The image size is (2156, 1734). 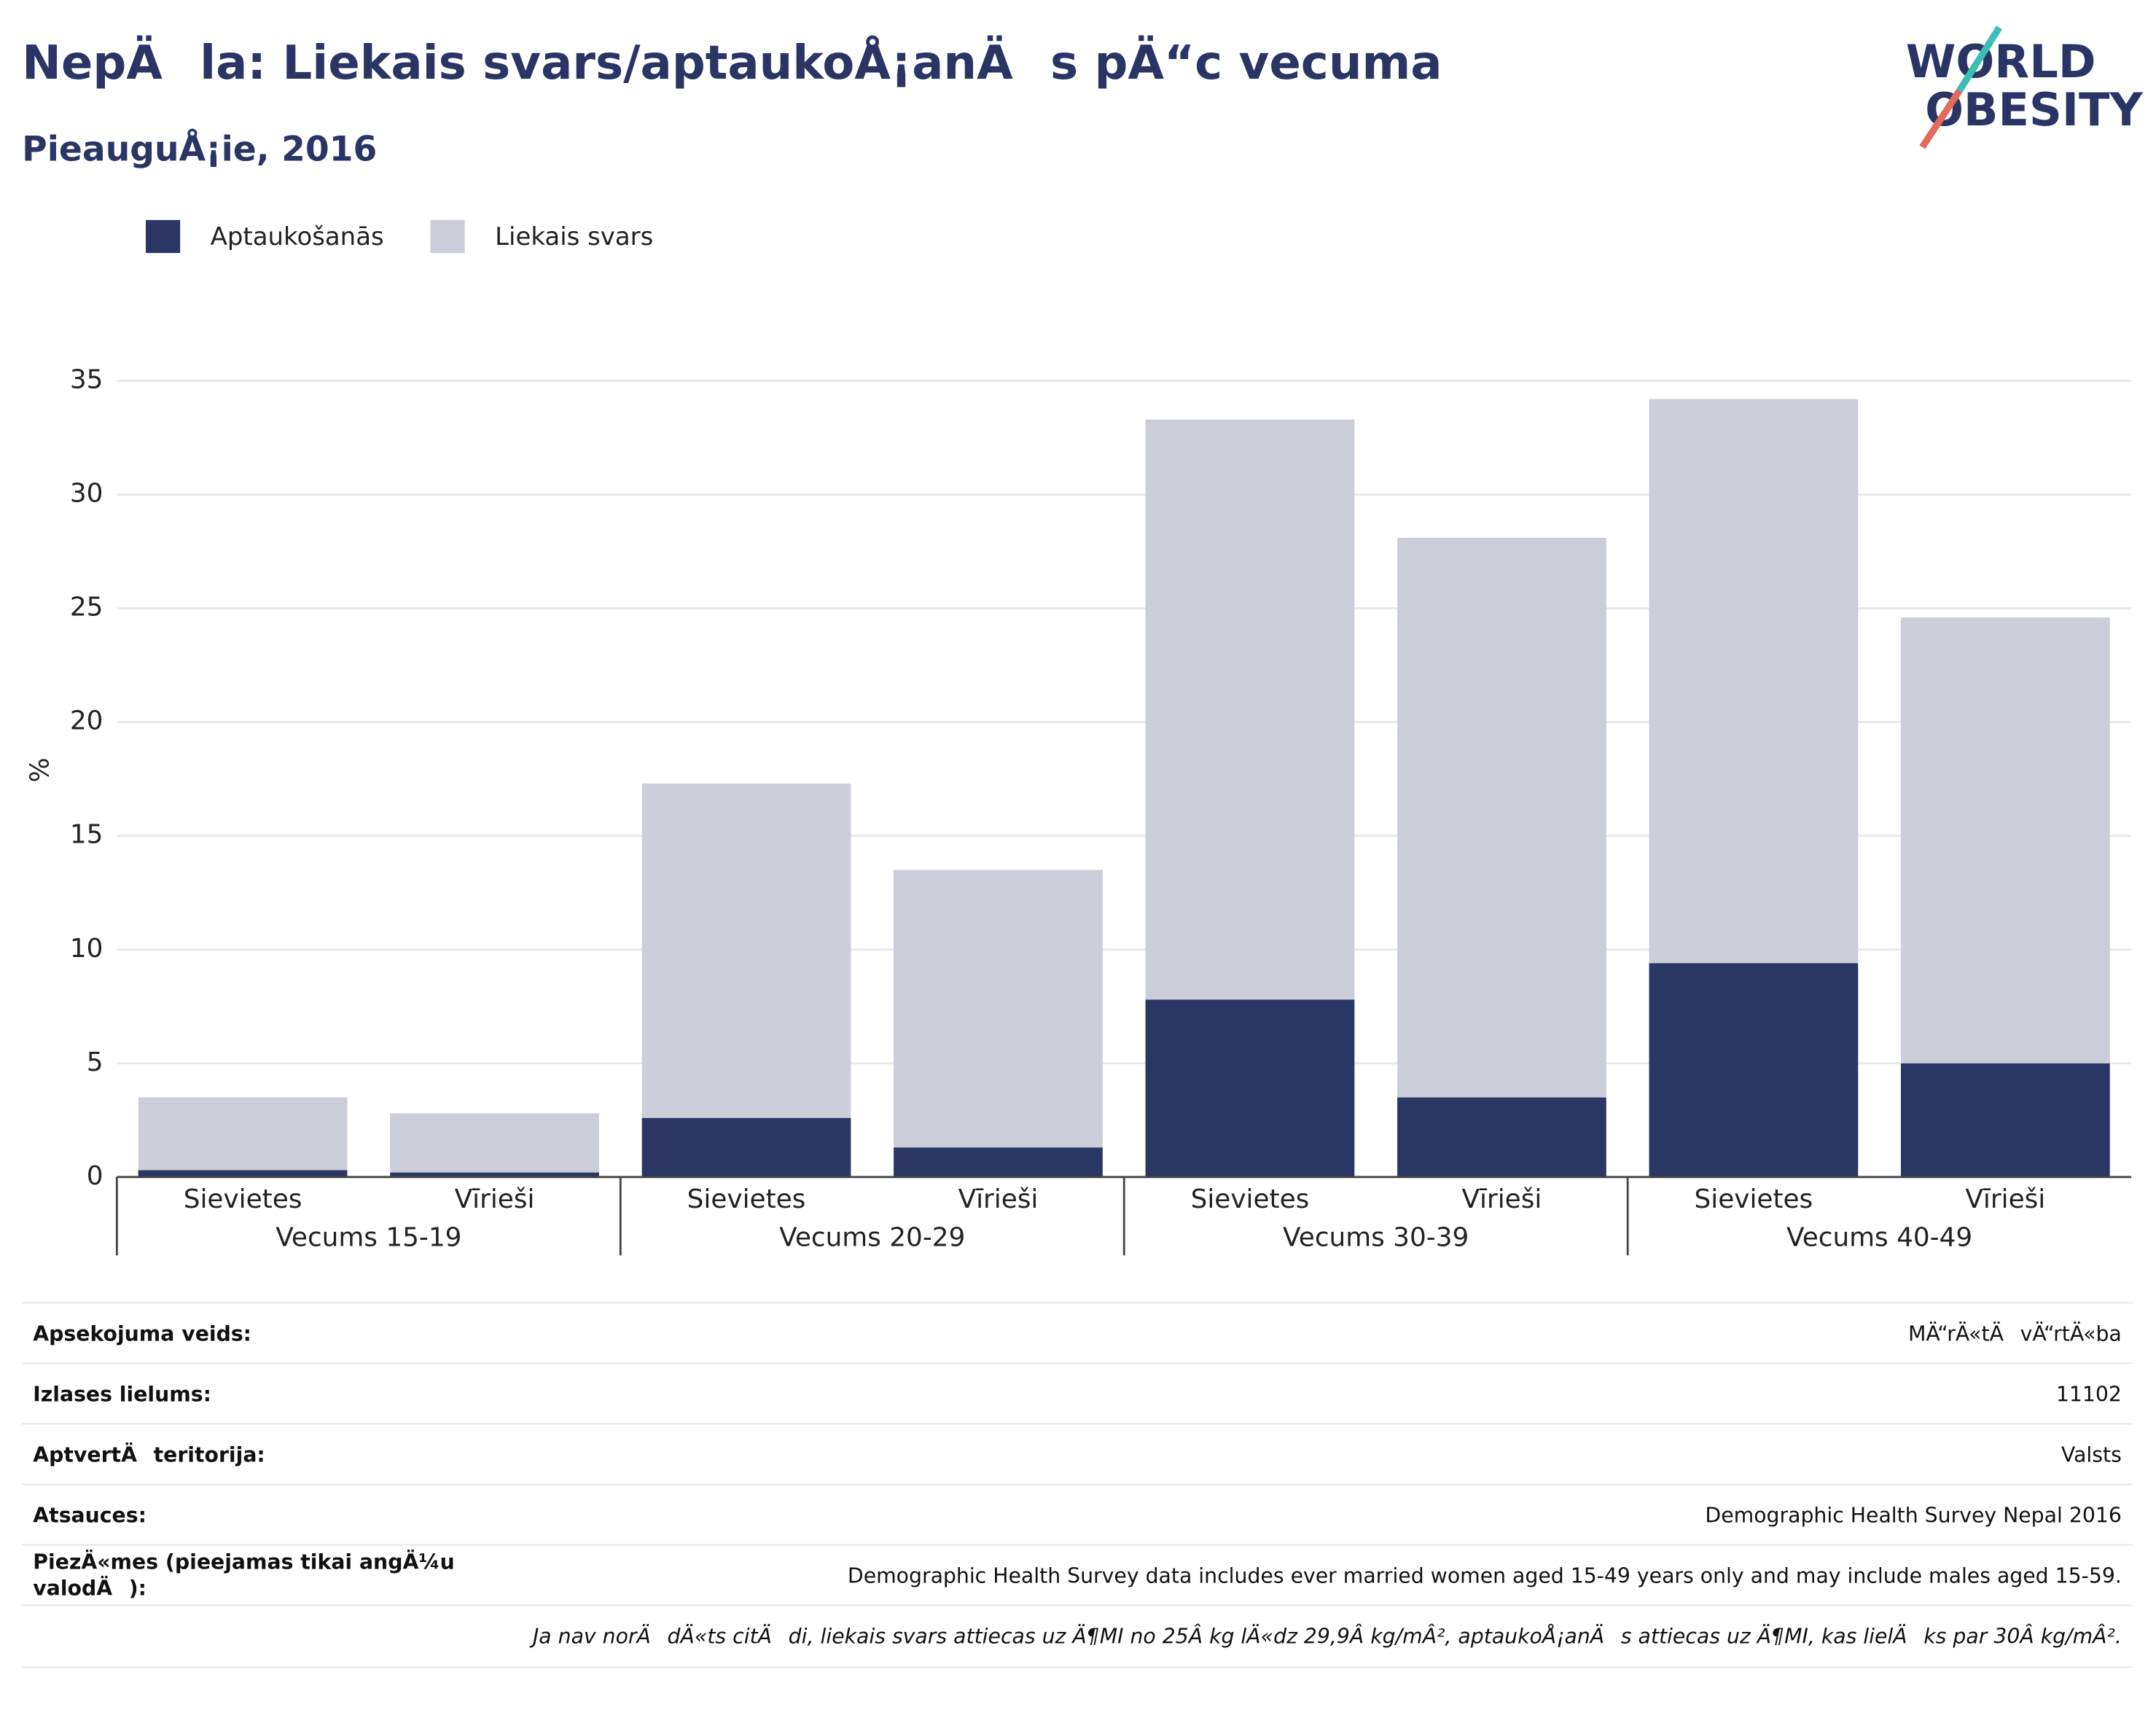 What do you see at coordinates (90, 1515) in the screenshot?
I see `row-label: Atsauces:` at bounding box center [90, 1515].